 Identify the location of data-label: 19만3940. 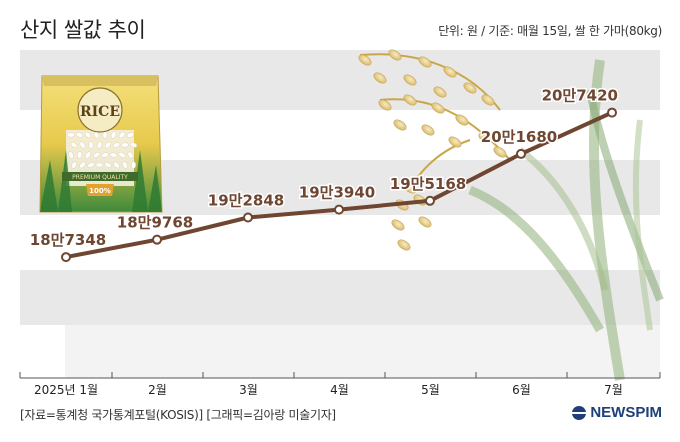
(337, 193).